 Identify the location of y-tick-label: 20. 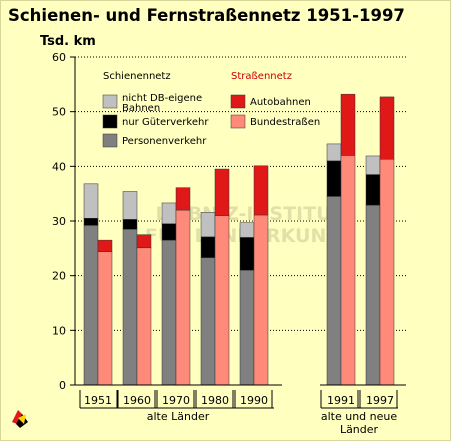
(59, 276).